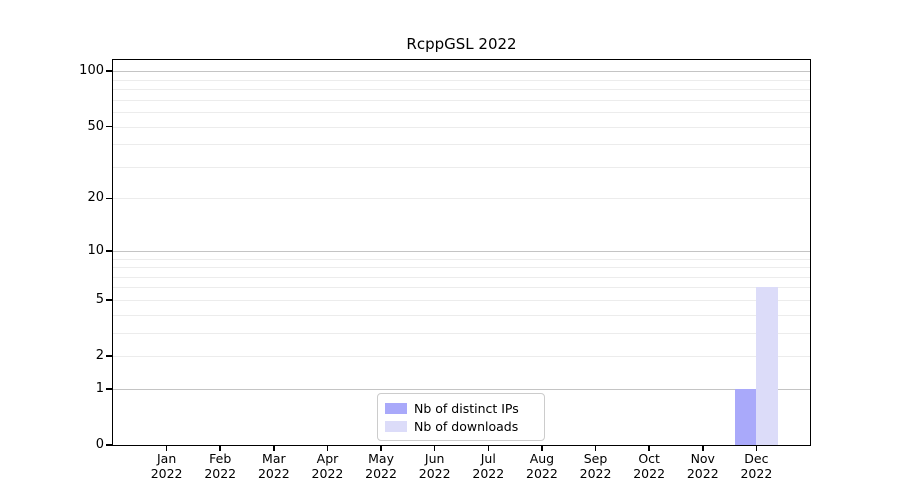 The image size is (900, 500). What do you see at coordinates (220, 466) in the screenshot?
I see `x-tick-label: Feb 2022` at bounding box center [220, 466].